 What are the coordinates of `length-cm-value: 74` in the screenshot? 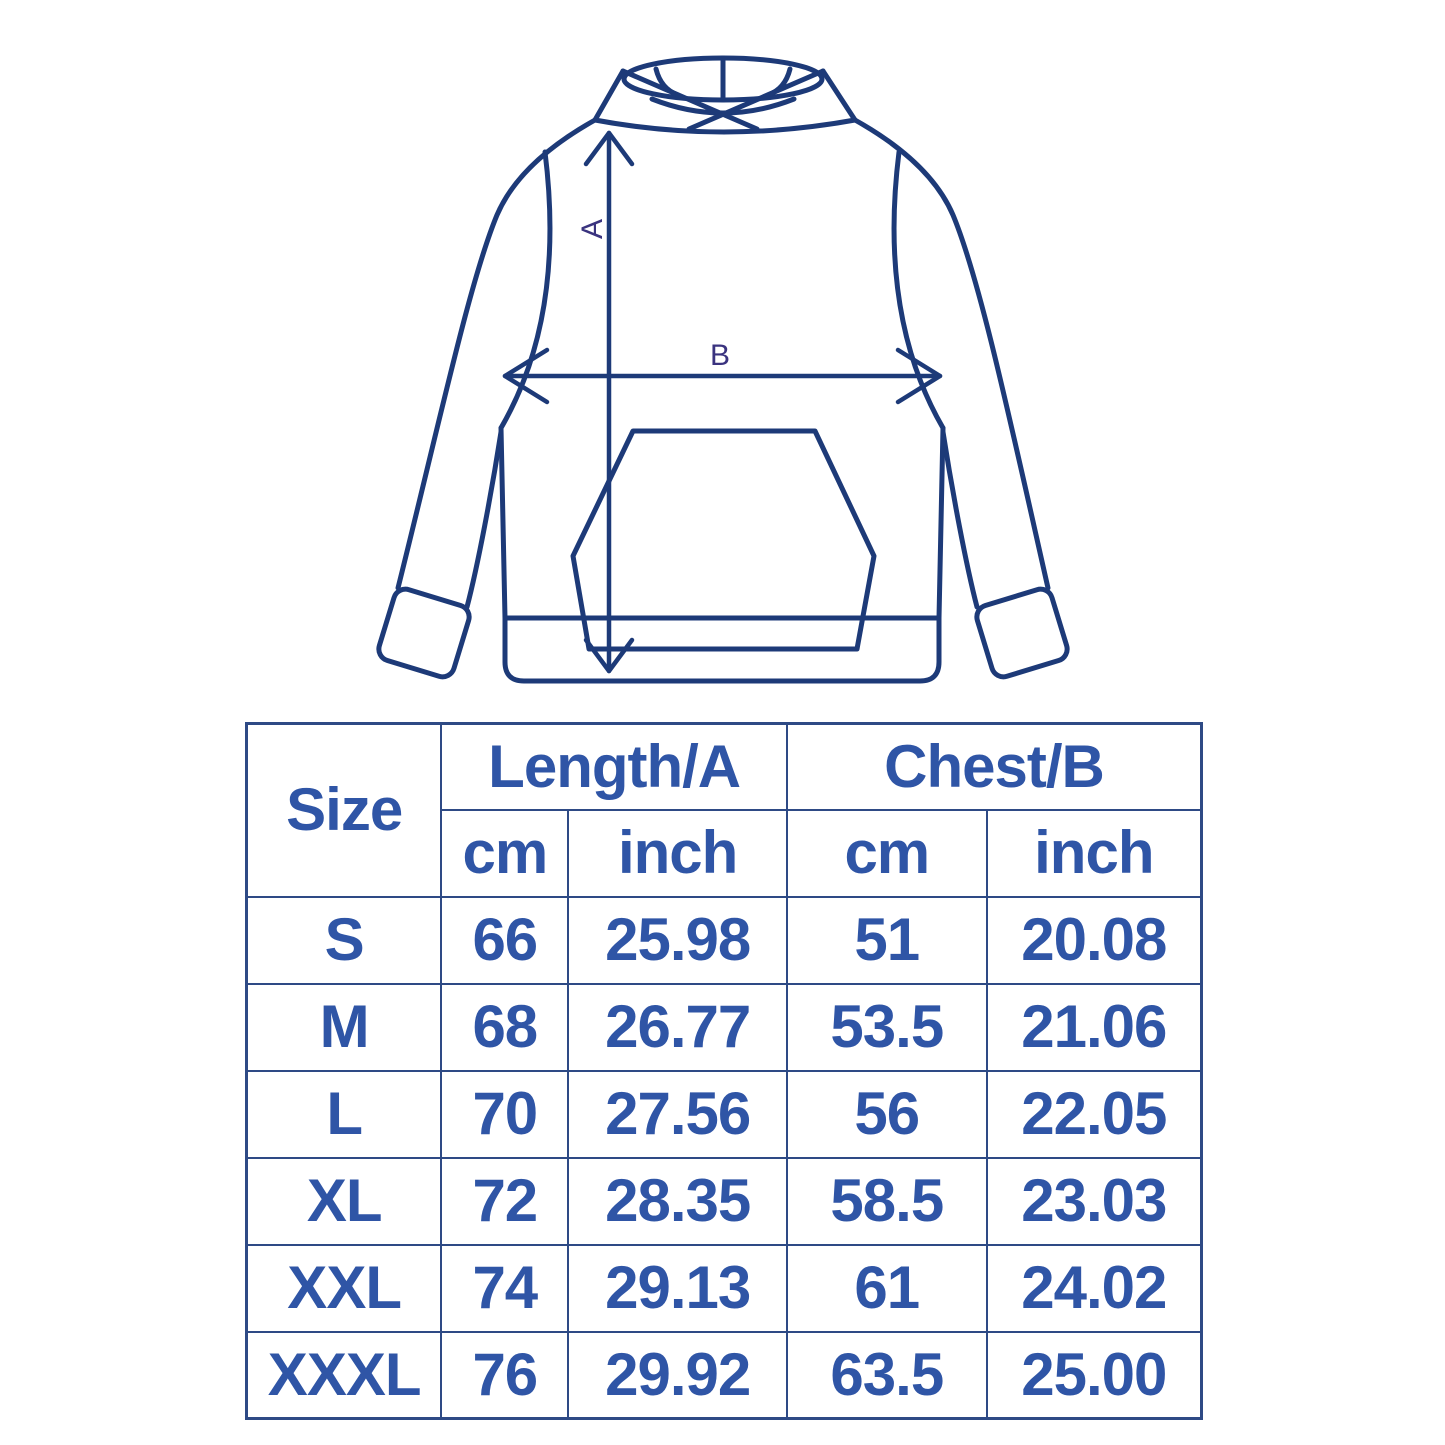 It's located at (505, 1288).